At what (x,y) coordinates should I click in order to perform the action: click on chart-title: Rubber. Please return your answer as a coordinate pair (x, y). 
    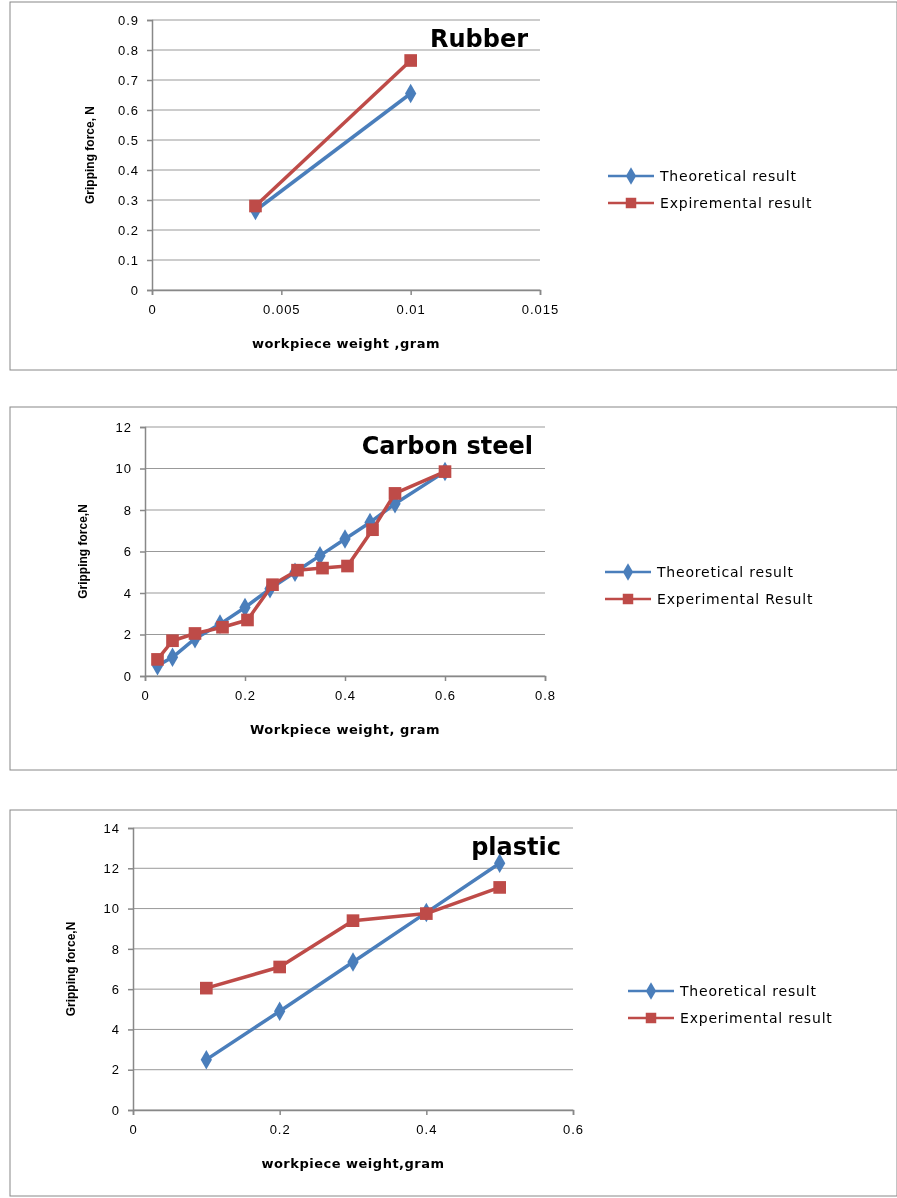
    Looking at the image, I should click on (479, 39).